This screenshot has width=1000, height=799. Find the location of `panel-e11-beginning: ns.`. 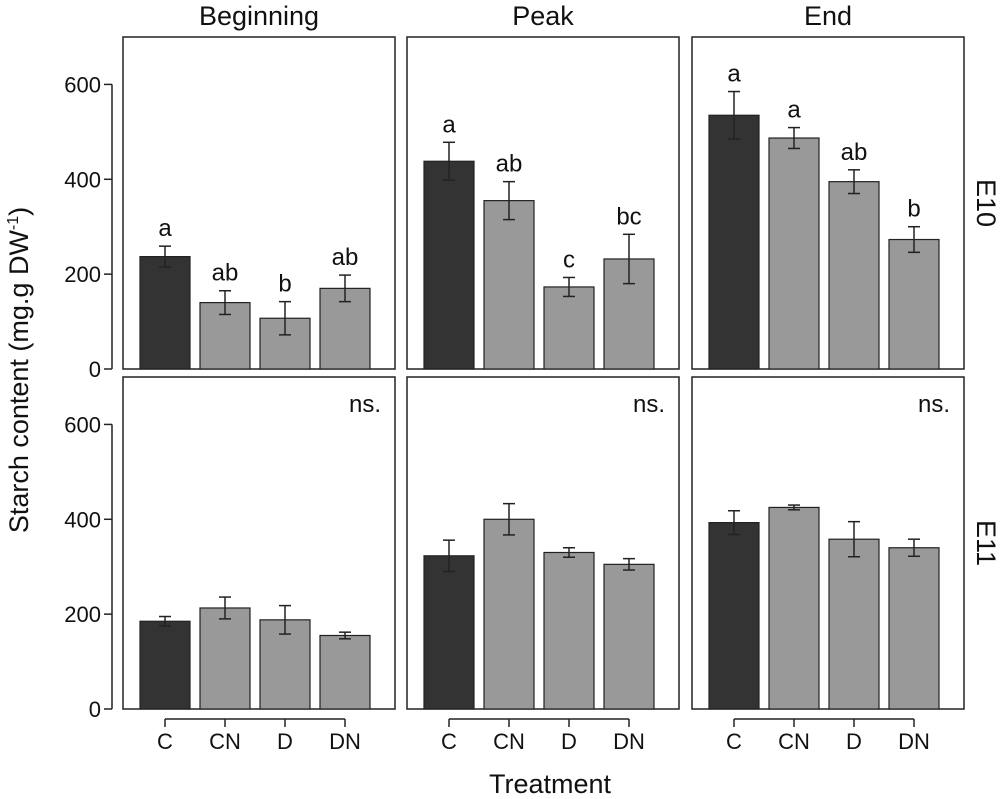

panel-e11-beginning: ns. is located at coordinates (259, 543).